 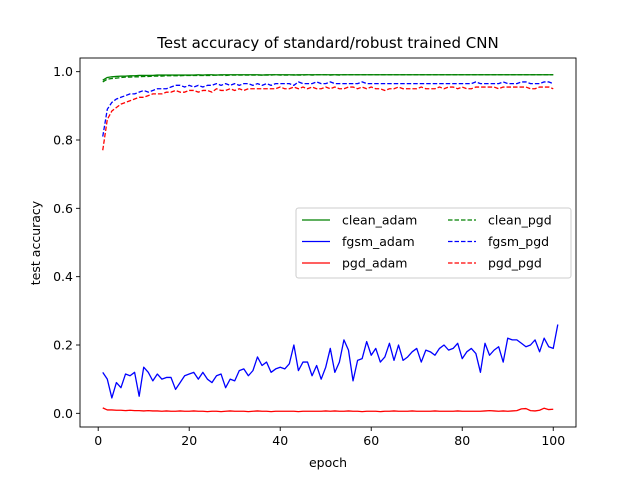 What do you see at coordinates (63, 345) in the screenshot?
I see `y-tick-label: 0.2` at bounding box center [63, 345].